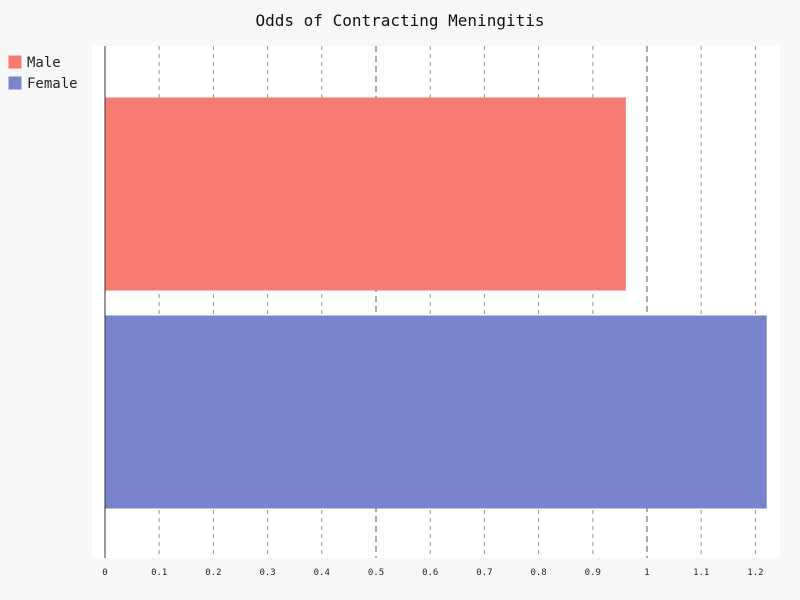  I want to click on chart-title: Odds of Contracting Meningitis, so click(400, 20).